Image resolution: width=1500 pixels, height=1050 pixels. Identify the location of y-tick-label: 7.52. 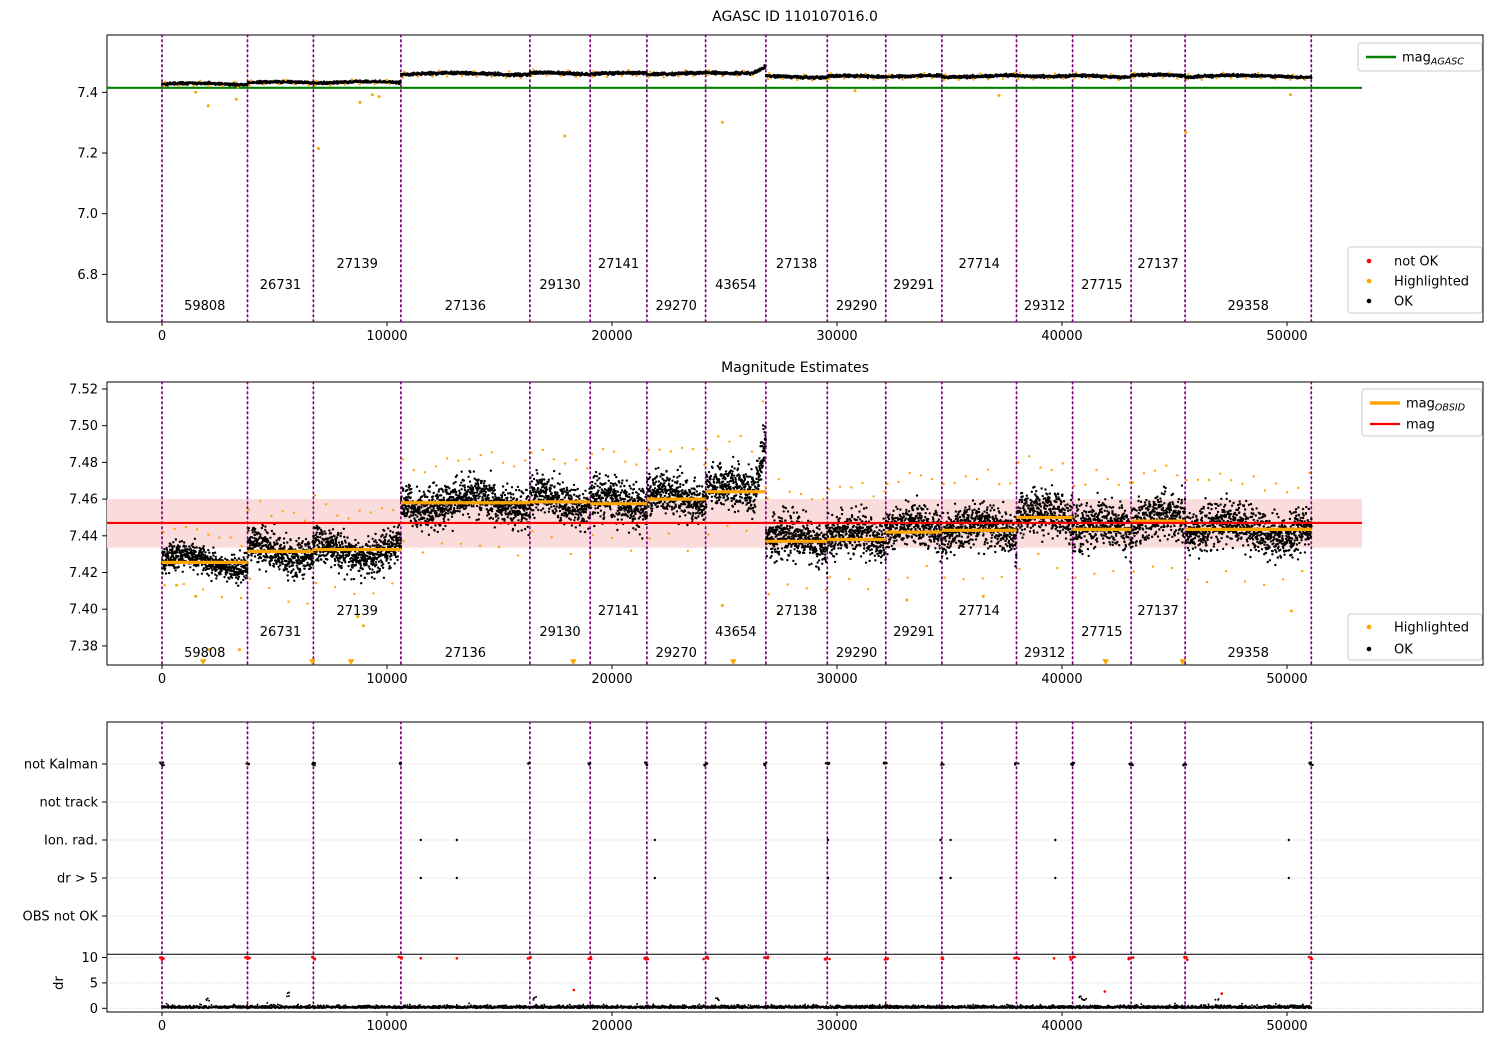
(83, 389).